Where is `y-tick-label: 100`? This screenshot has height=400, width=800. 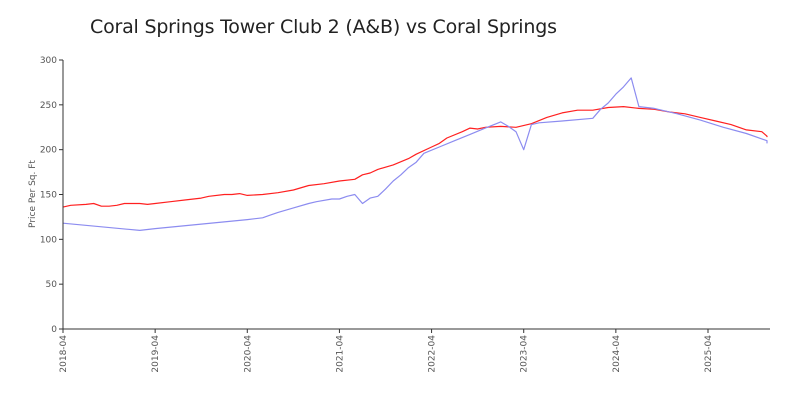 y-tick-label: 100 is located at coordinates (48, 240).